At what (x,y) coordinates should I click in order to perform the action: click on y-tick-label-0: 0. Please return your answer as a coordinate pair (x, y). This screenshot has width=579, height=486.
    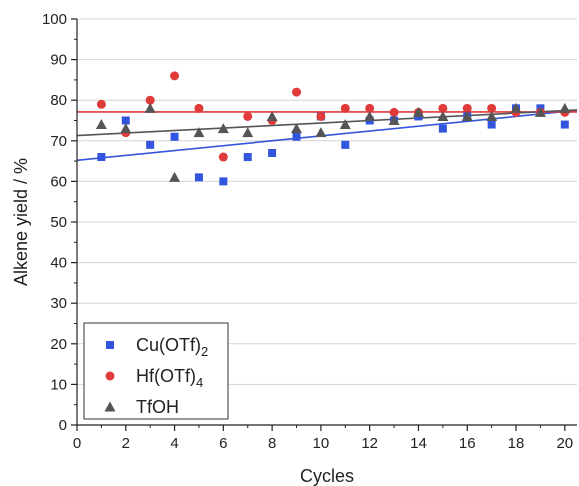
    Looking at the image, I should click on (63, 425).